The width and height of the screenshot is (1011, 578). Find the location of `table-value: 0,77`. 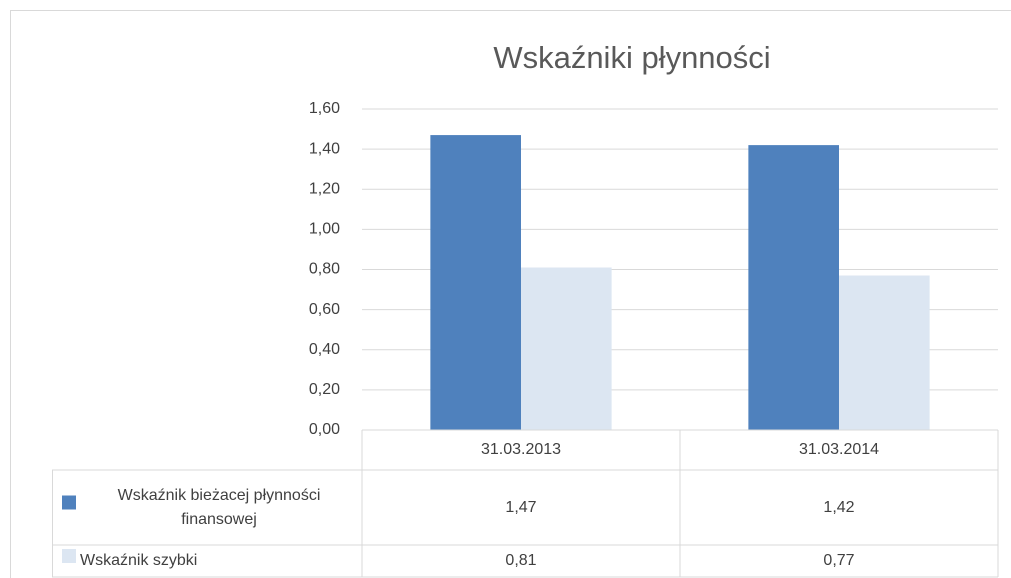

table-value: 0,77 is located at coordinates (839, 560).